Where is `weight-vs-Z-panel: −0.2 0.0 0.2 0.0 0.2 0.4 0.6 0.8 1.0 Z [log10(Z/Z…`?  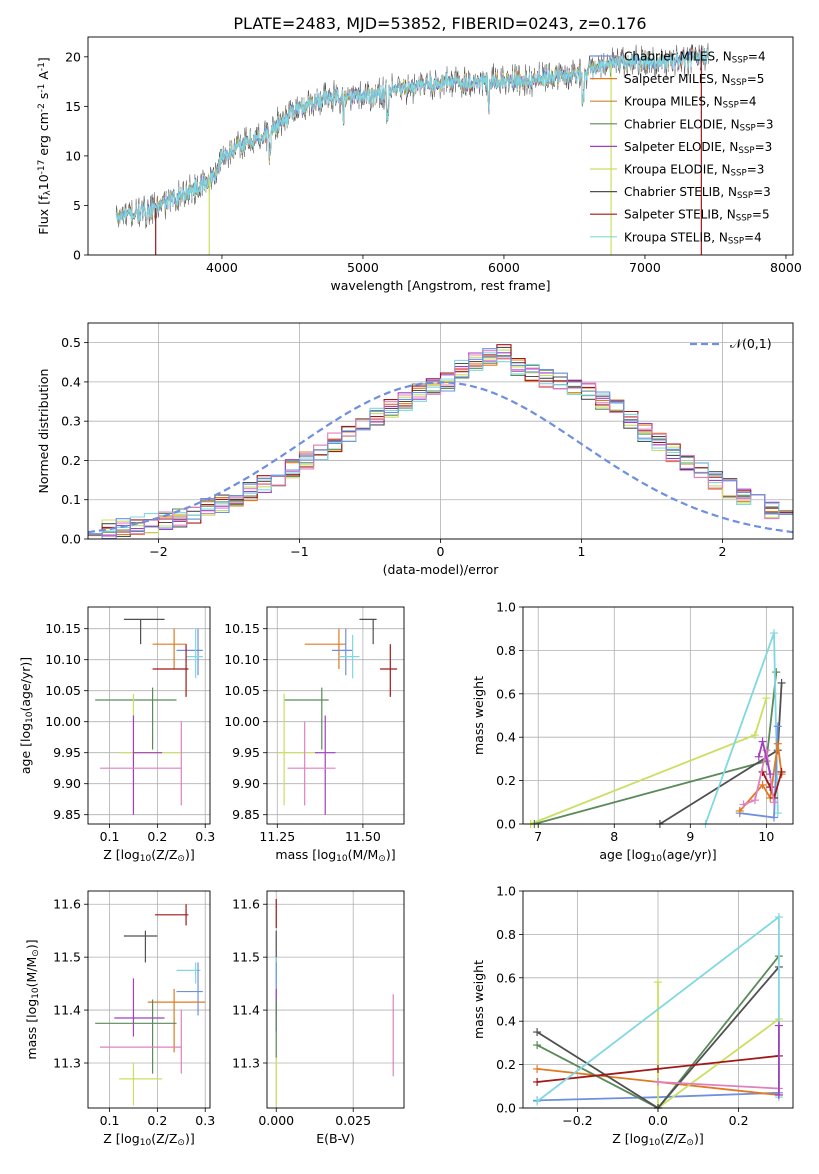 weight-vs-Z-panel: −0.2 0.0 0.2 0.0 0.2 0.4 0.6 0.8 1.0 Z [log10(Z/Z… is located at coordinates (632, 1016).